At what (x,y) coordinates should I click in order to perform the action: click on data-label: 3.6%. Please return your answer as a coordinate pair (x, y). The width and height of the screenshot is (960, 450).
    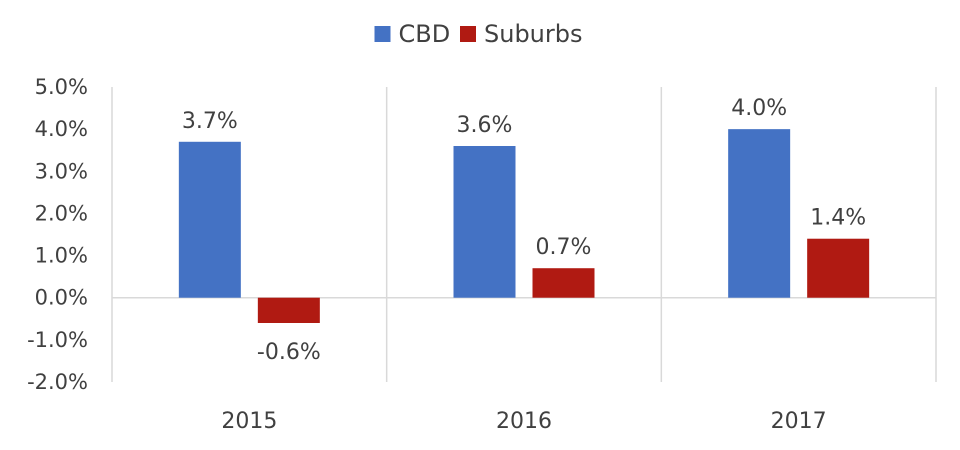
    Looking at the image, I should click on (485, 125).